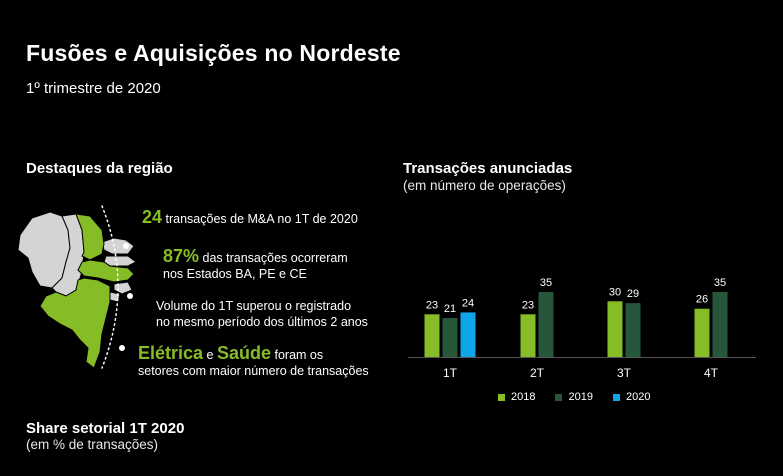  Describe the element at coordinates (90, 237) in the screenshot. I see `map-state-ceara` at that location.